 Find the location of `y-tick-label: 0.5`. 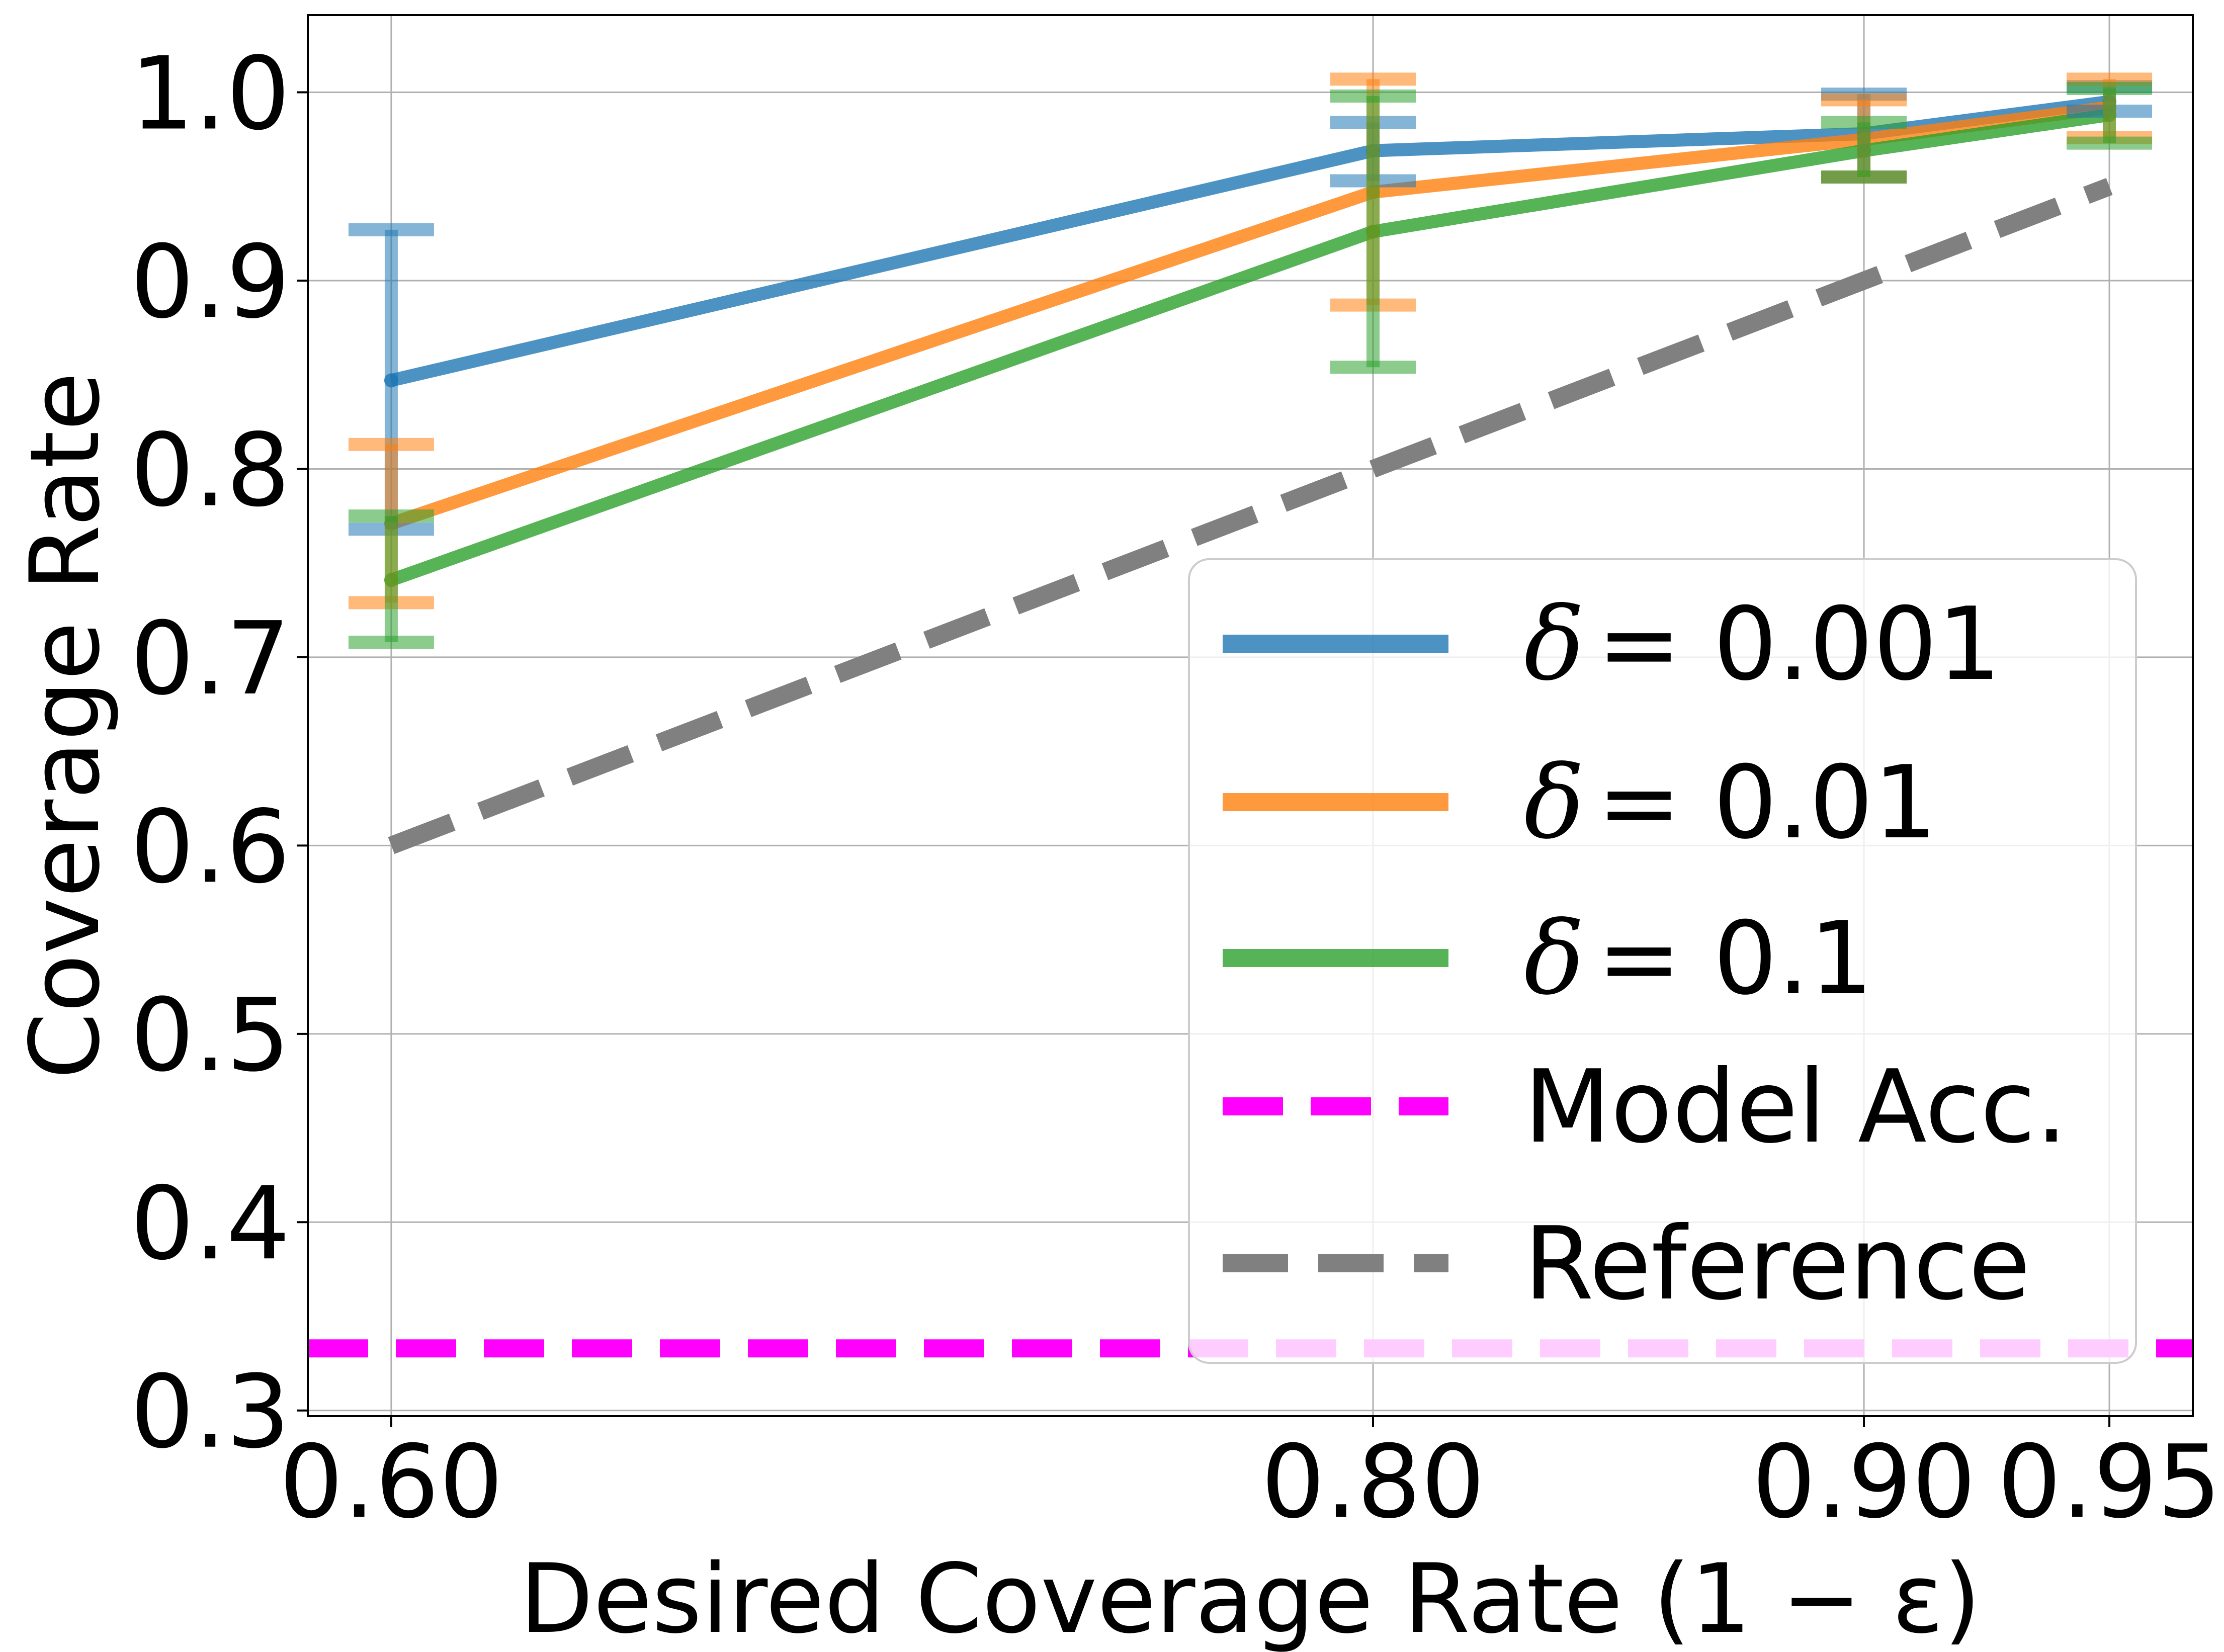

y-tick-label: 0.5 is located at coordinates (210, 1035).